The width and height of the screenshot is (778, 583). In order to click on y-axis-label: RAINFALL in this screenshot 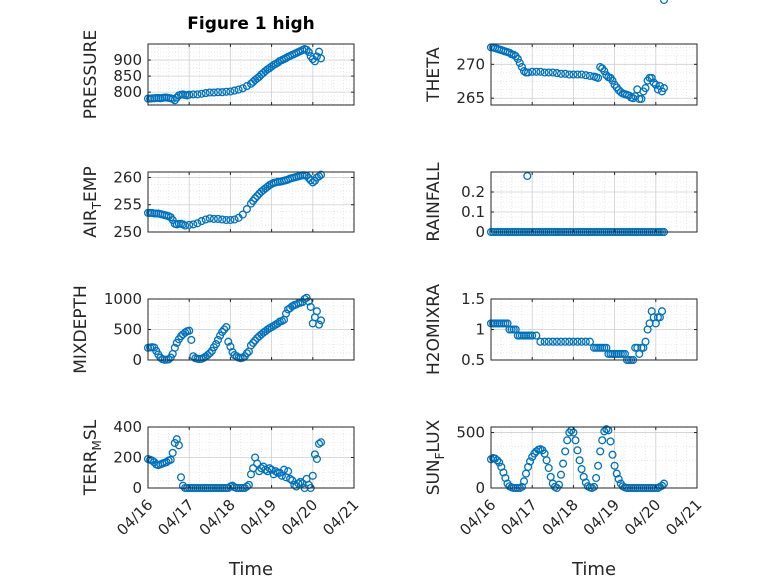, I will do `click(434, 202)`.